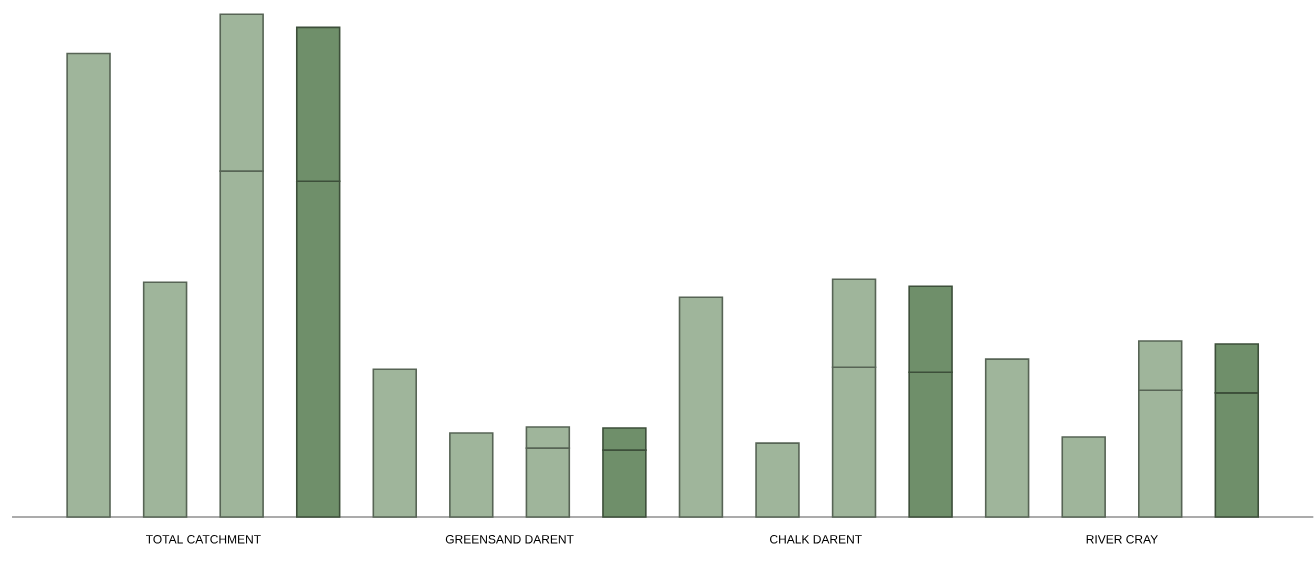 The width and height of the screenshot is (1316, 563). I want to click on text: CHALK DARENT, so click(816, 539).